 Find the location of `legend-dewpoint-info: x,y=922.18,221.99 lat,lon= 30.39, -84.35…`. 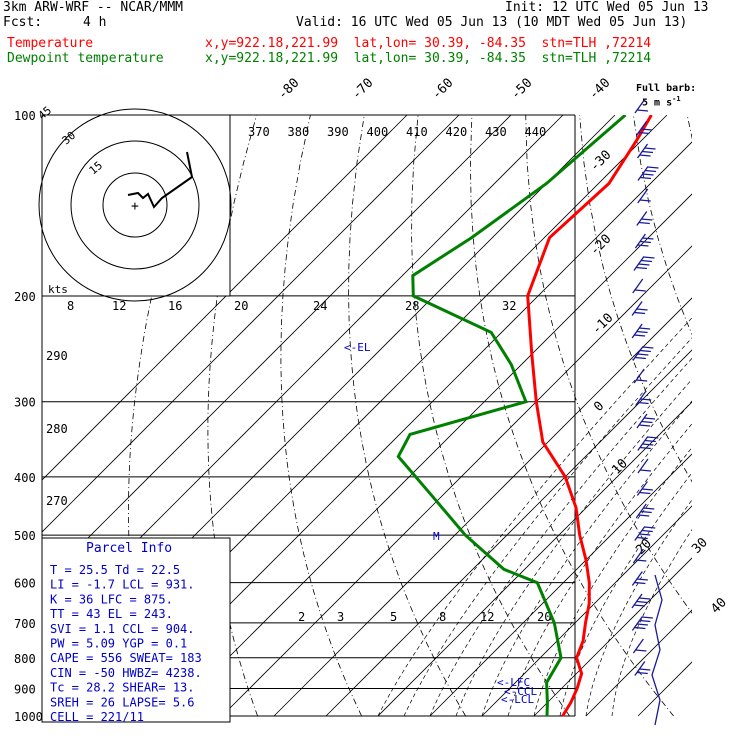

legend-dewpoint-info: x,y=922.18,221.99 lat,lon= 30.39, -84.35… is located at coordinates (428, 58).